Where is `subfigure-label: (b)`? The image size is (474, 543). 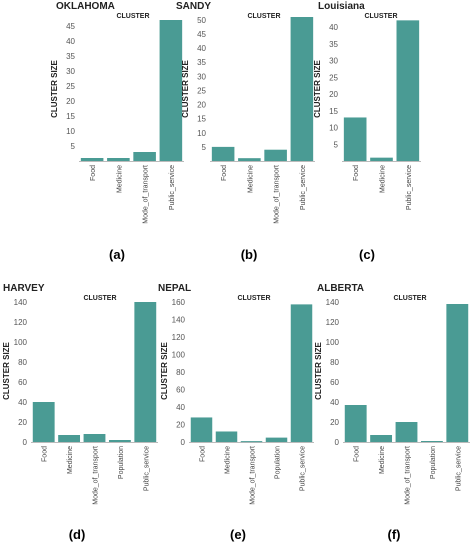
subfigure-label: (b) is located at coordinates (249, 254).